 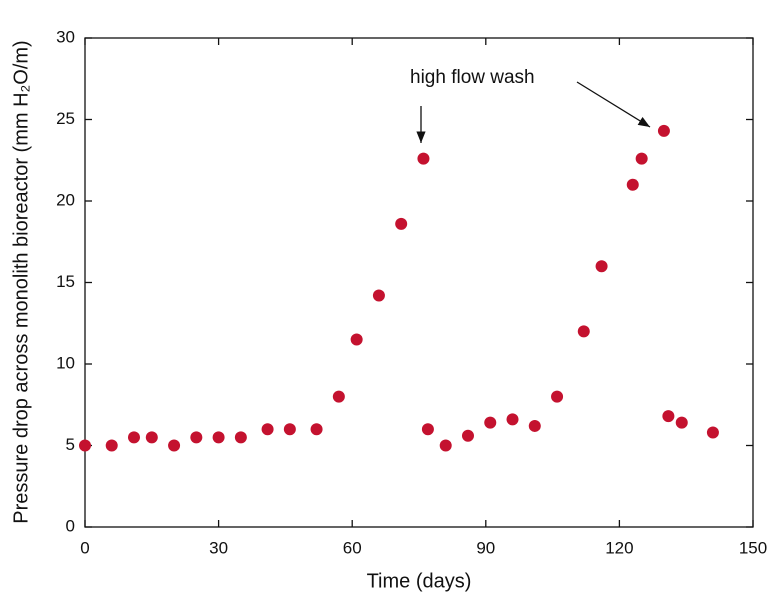 What do you see at coordinates (65, 118) in the screenshot?
I see `y-tick-label: 25` at bounding box center [65, 118].